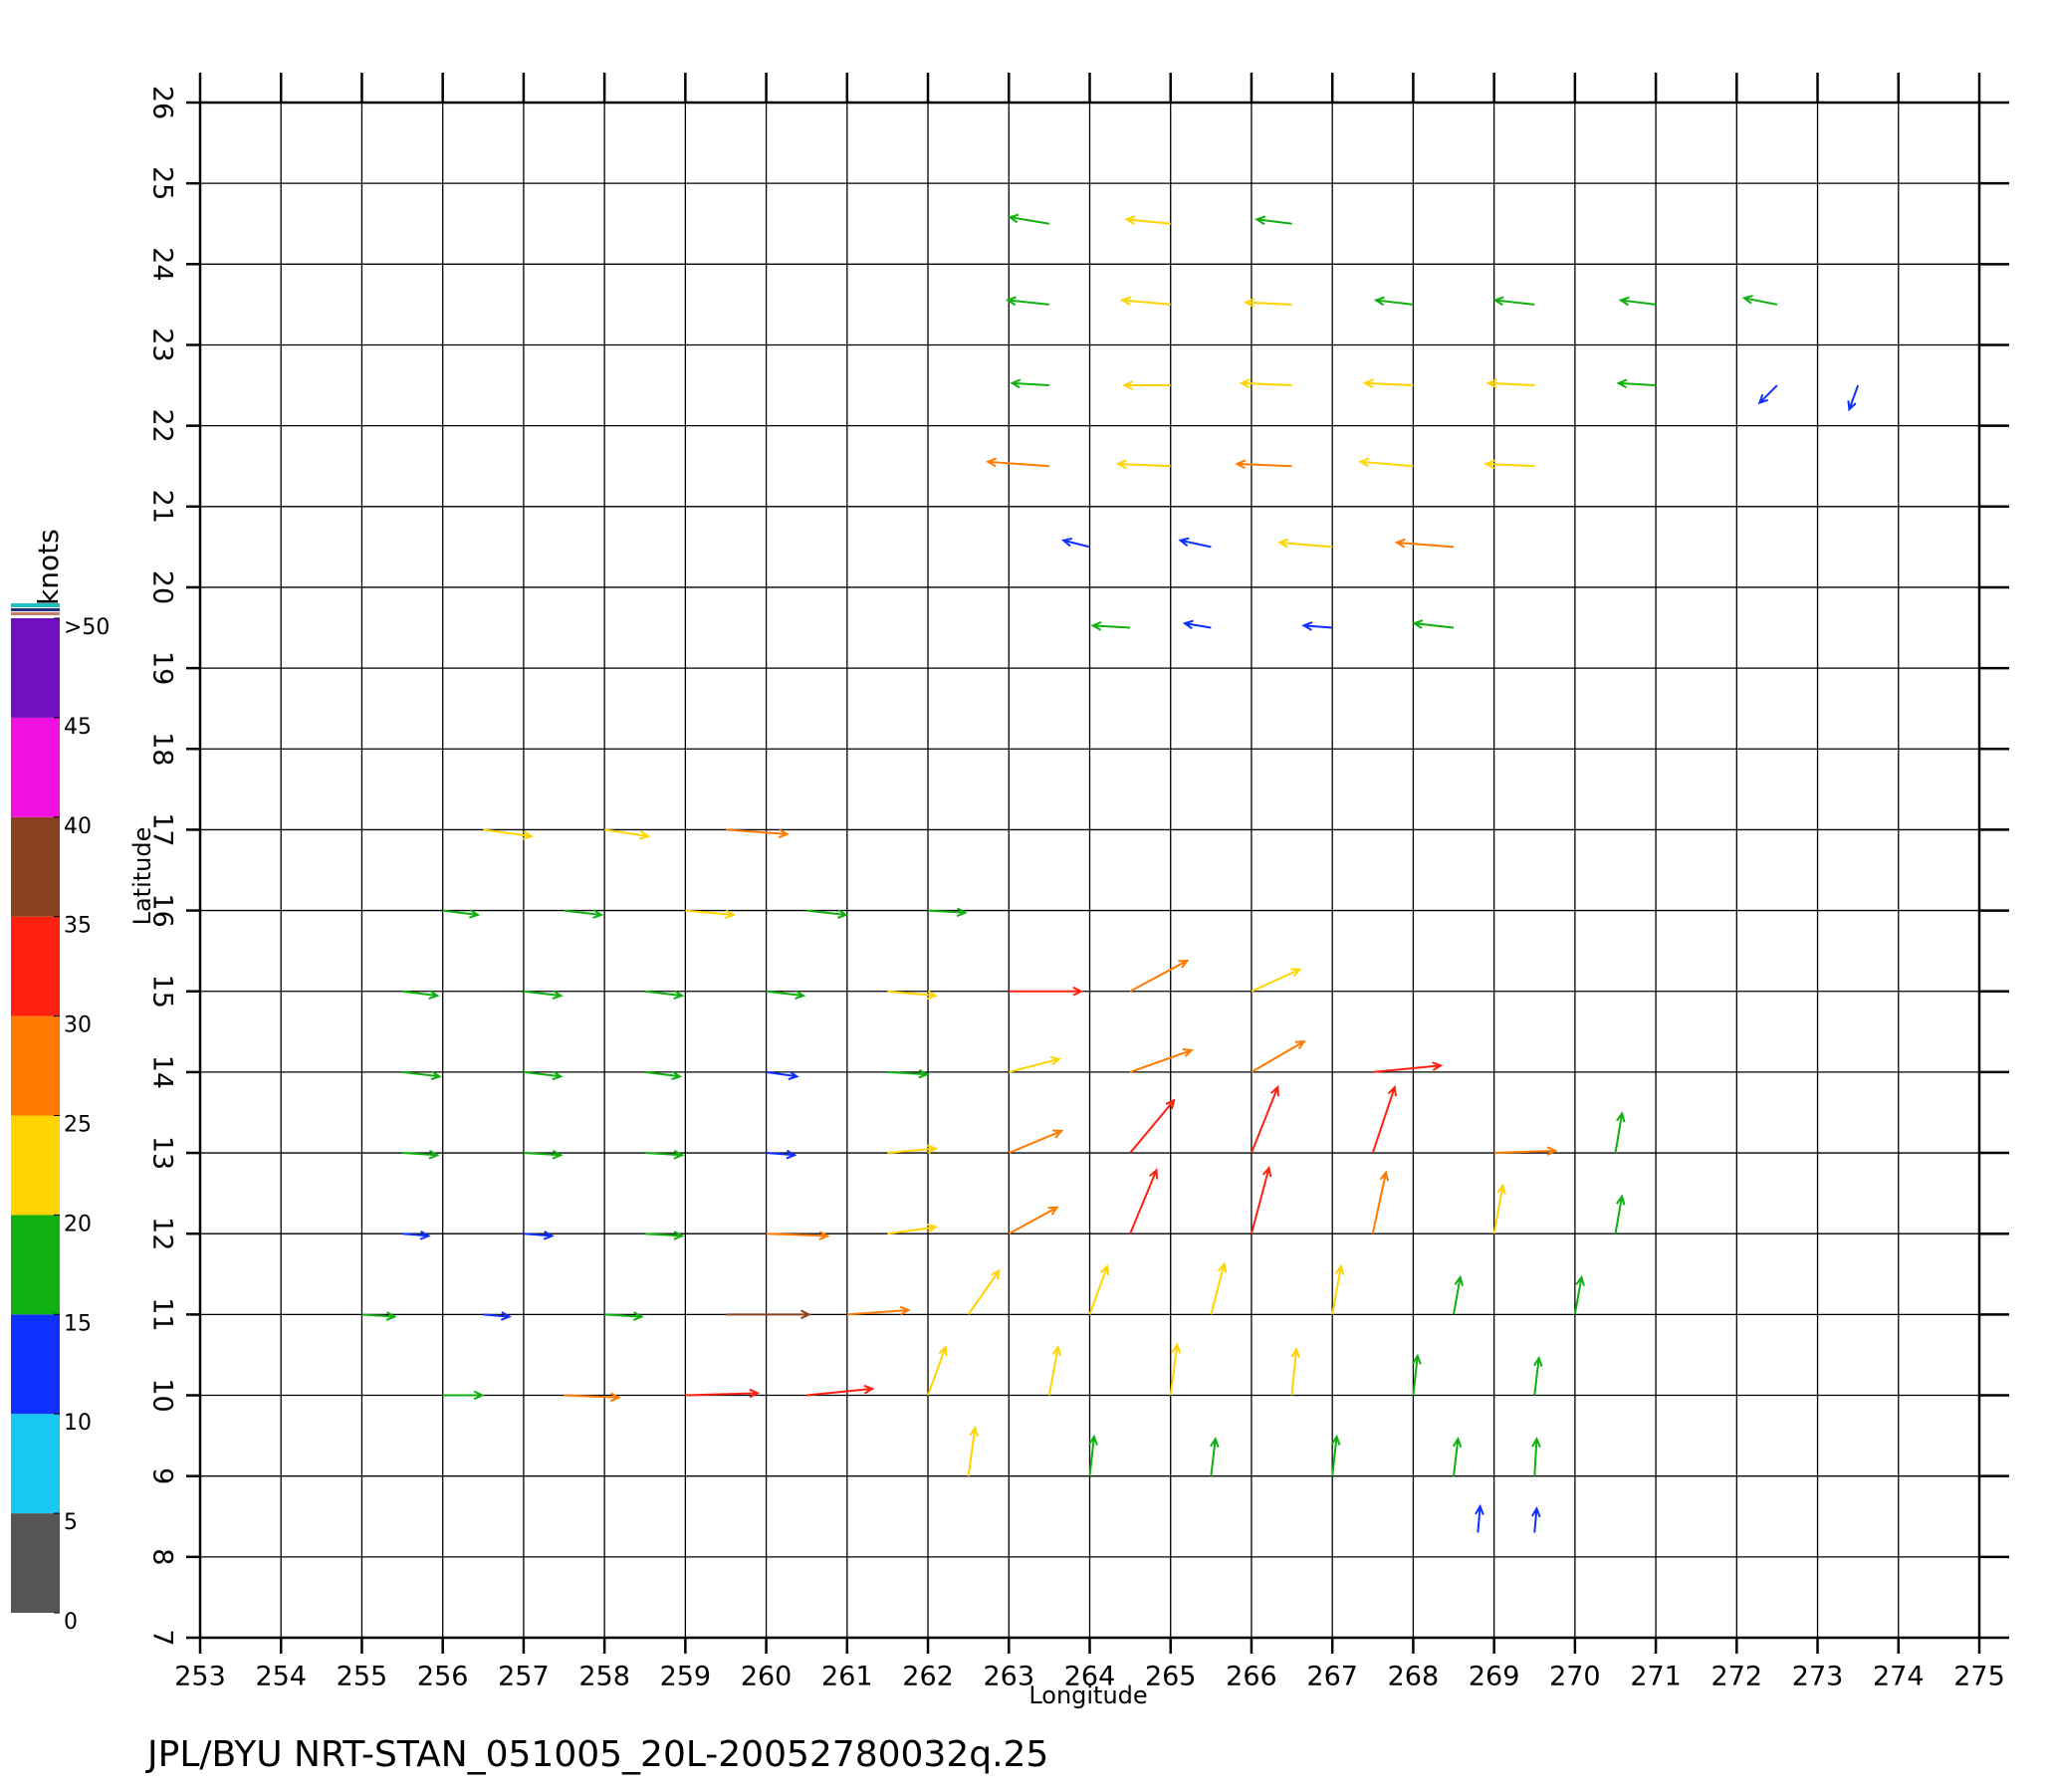  I want to click on y-axis-label: Latitude, so click(142, 877).